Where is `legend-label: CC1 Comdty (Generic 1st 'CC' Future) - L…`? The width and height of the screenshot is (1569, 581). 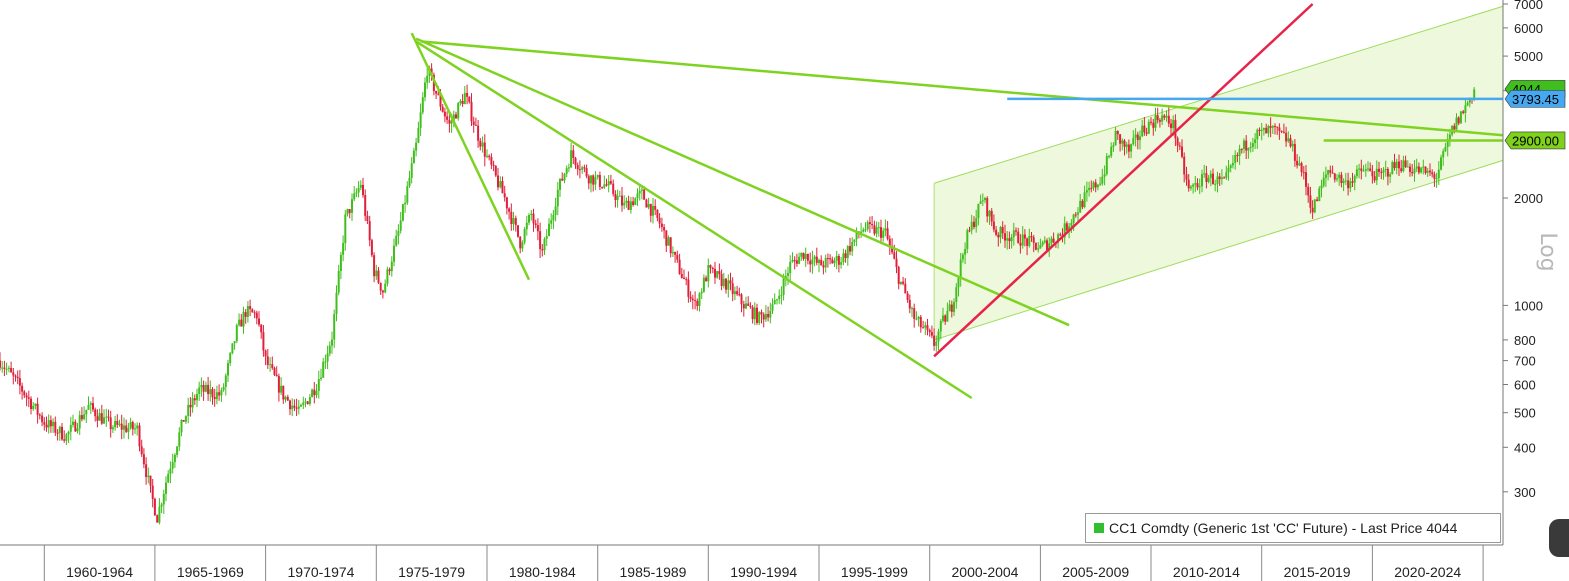
legend-label: CC1 Comdty (Generic 1st 'CC' Future) - L… is located at coordinates (1283, 528).